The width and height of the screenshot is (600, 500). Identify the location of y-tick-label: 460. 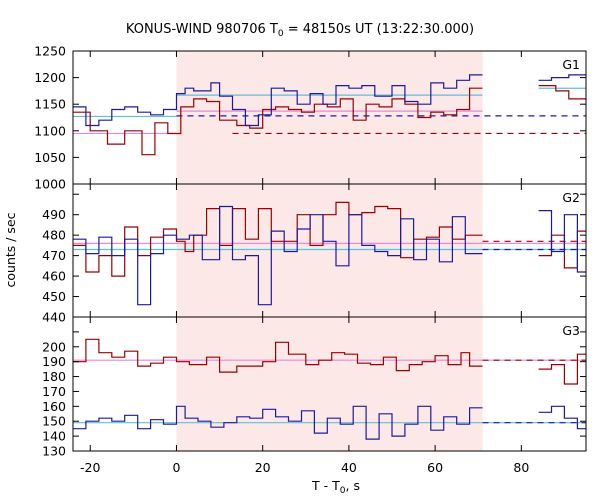
(54, 276).